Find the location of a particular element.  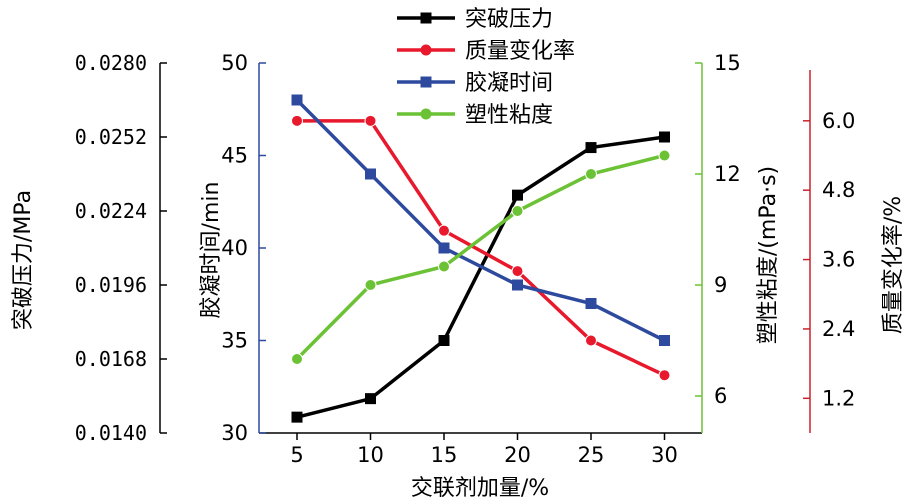

gel-time-axis-title: 胶凝时间/min is located at coordinates (211, 250).